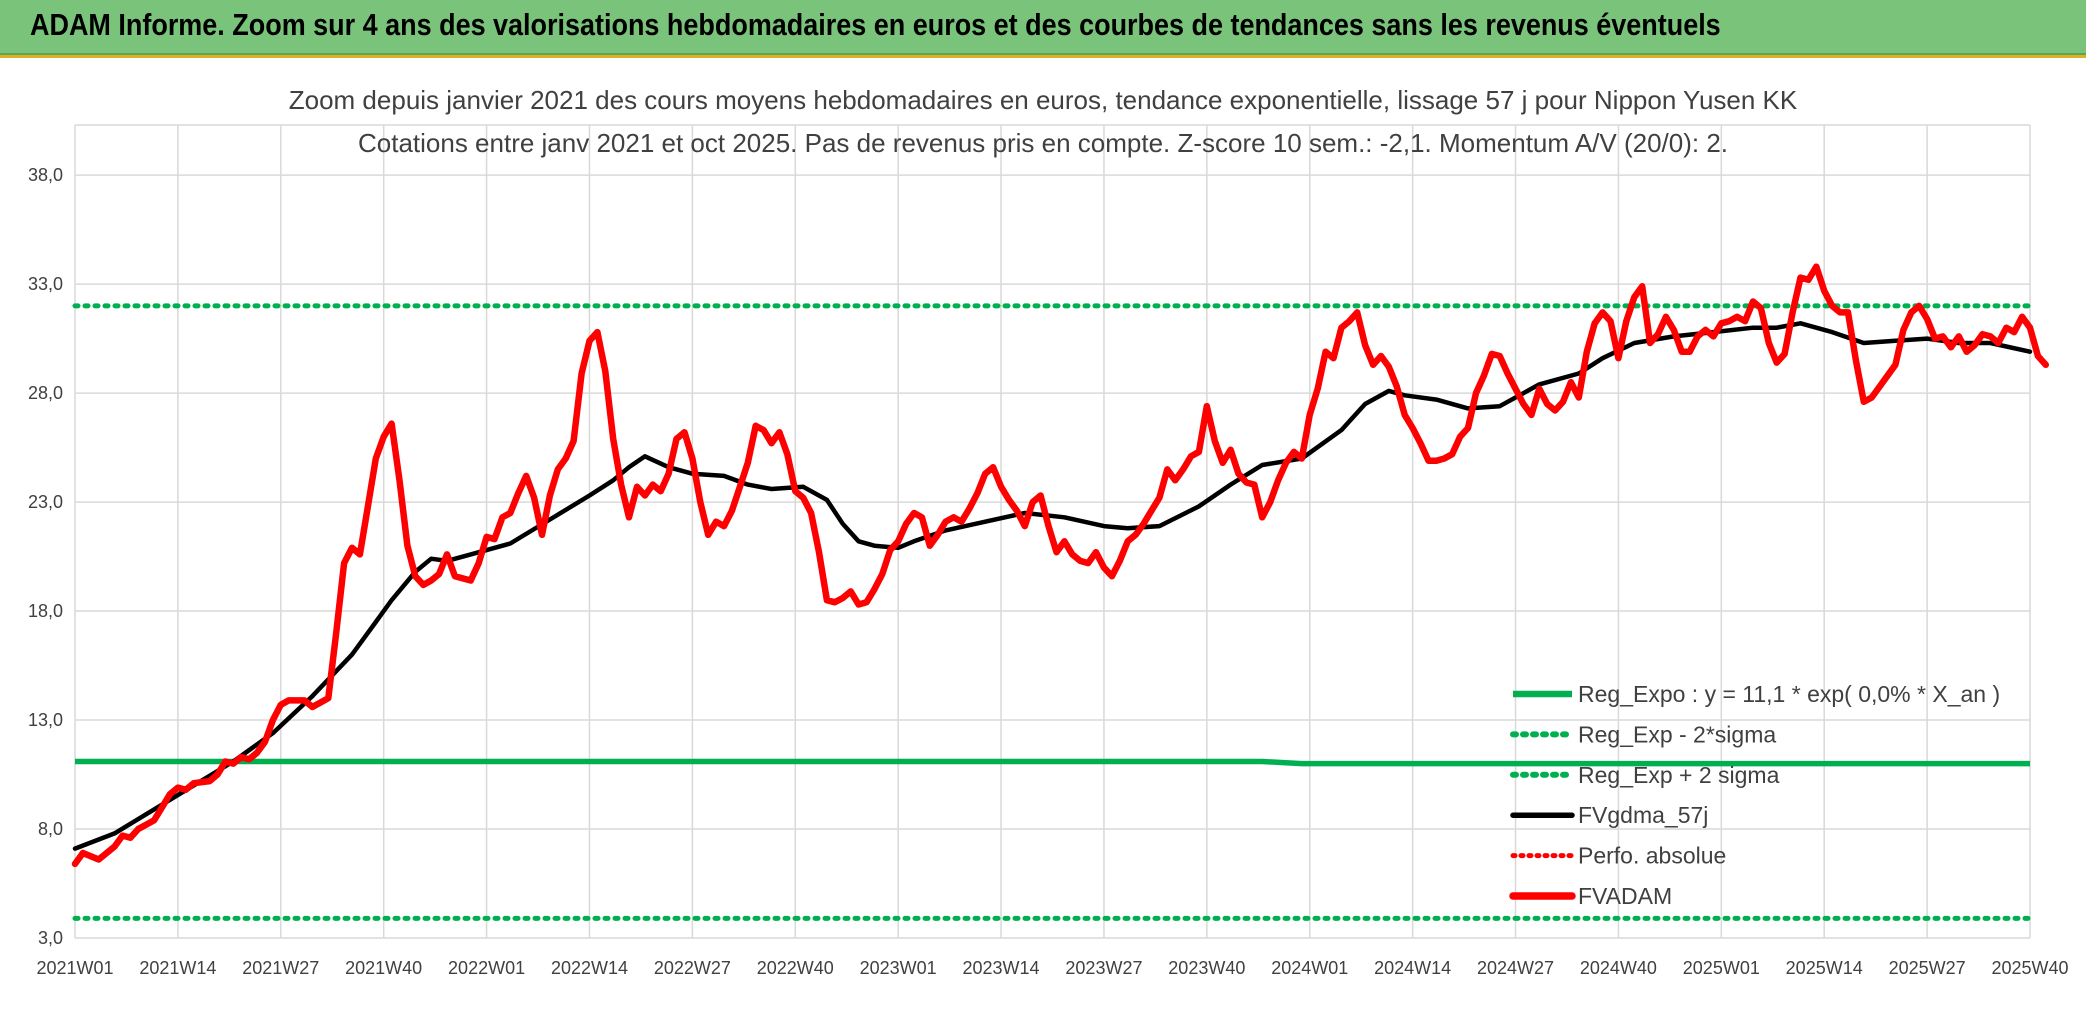 This screenshot has height=1031, width=2086. What do you see at coordinates (45, 556) in the screenshot?
I see `y-axis-ticks: 3,0 8,0 13,0 18,0 23,0 28,0 33,0 38,0` at bounding box center [45, 556].